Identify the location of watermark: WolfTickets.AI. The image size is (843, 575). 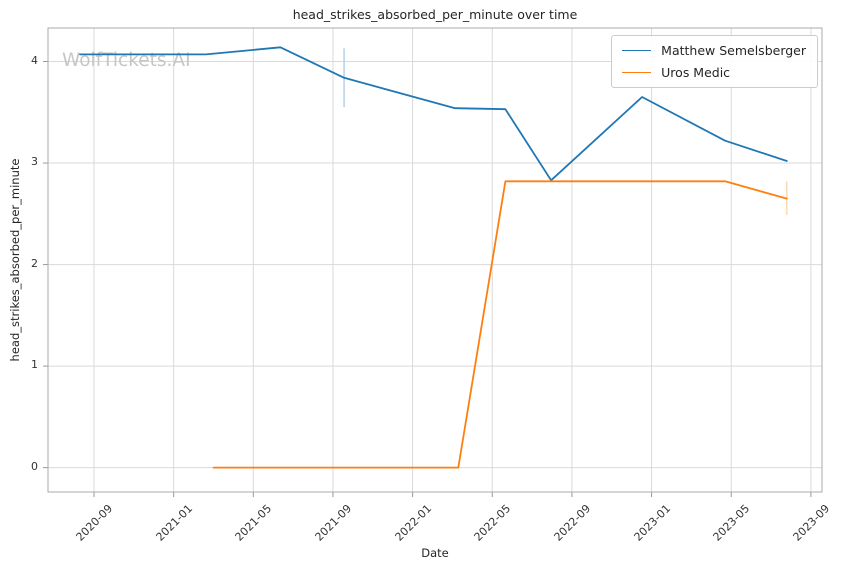
(126, 60).